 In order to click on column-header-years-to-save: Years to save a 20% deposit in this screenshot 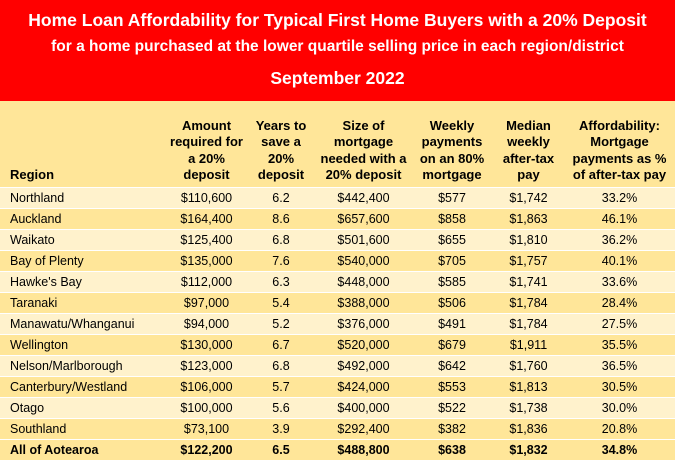, I will do `click(281, 150)`.